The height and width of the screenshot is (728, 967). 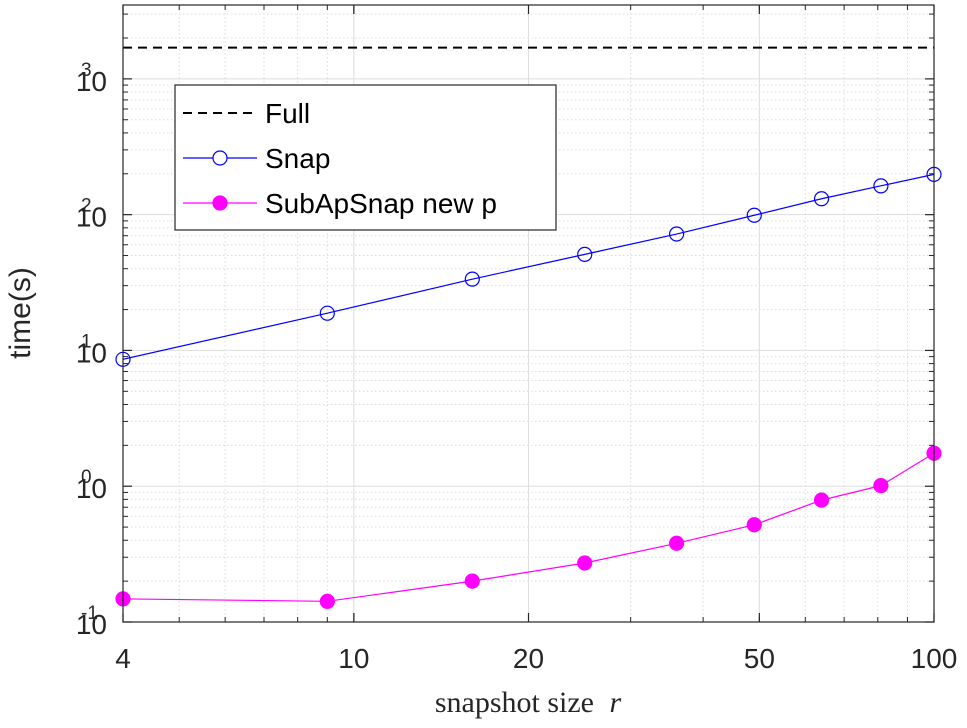 I want to click on legend-entry-snap: Snap, so click(x=256, y=158).